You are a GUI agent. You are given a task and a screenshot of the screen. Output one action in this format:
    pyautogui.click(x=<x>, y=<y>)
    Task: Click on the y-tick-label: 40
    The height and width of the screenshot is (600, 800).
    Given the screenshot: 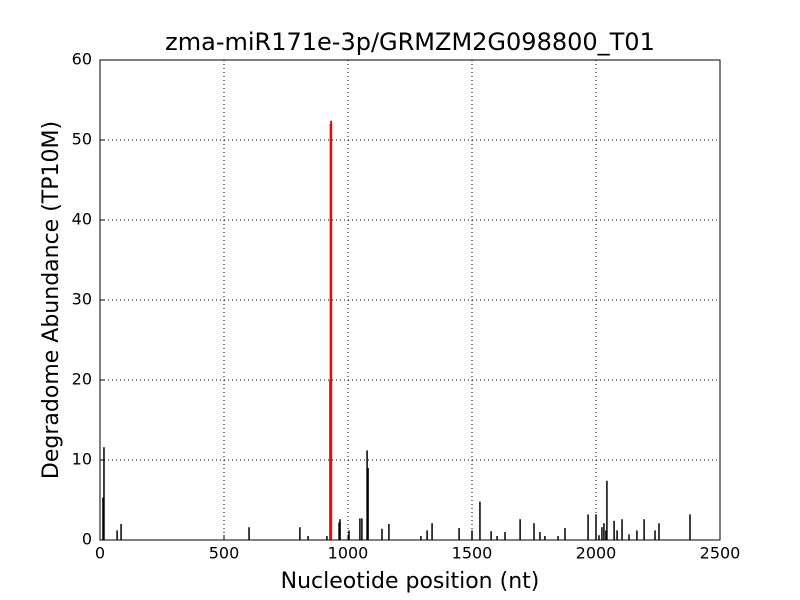 What is the action you would take?
    pyautogui.click(x=82, y=219)
    